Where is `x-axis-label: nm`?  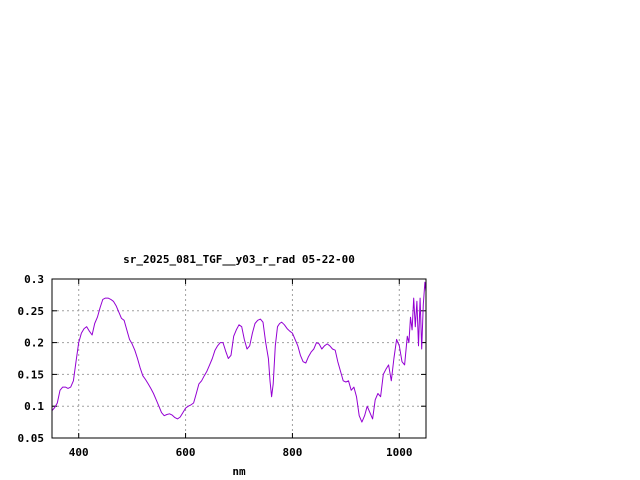
x-axis-label: nm is located at coordinates (239, 471).